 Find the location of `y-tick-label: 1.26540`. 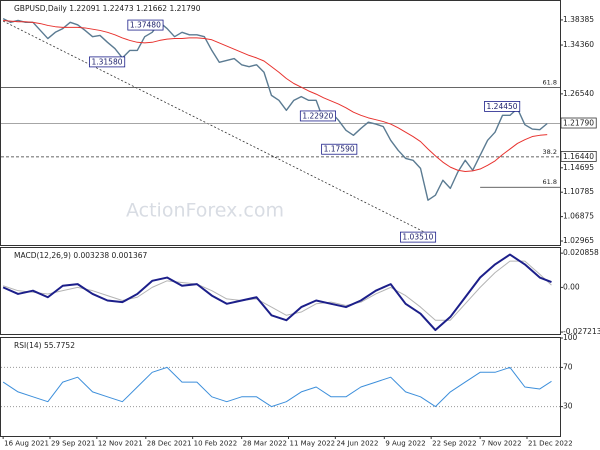

y-tick-label: 1.26540 is located at coordinates (578, 93).